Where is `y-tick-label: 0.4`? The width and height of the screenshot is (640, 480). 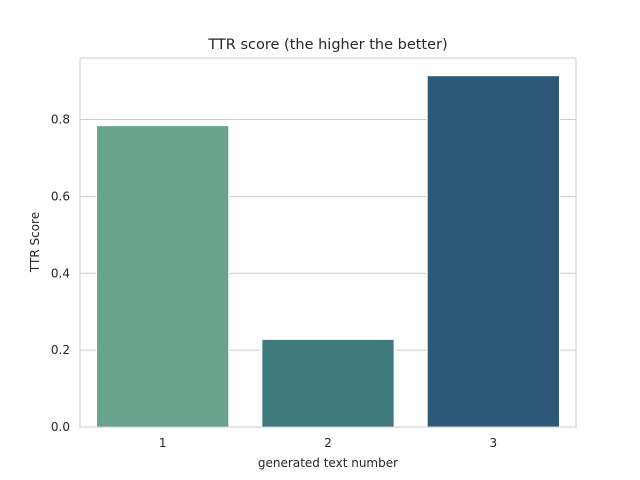 y-tick-label: 0.4 is located at coordinates (60, 273).